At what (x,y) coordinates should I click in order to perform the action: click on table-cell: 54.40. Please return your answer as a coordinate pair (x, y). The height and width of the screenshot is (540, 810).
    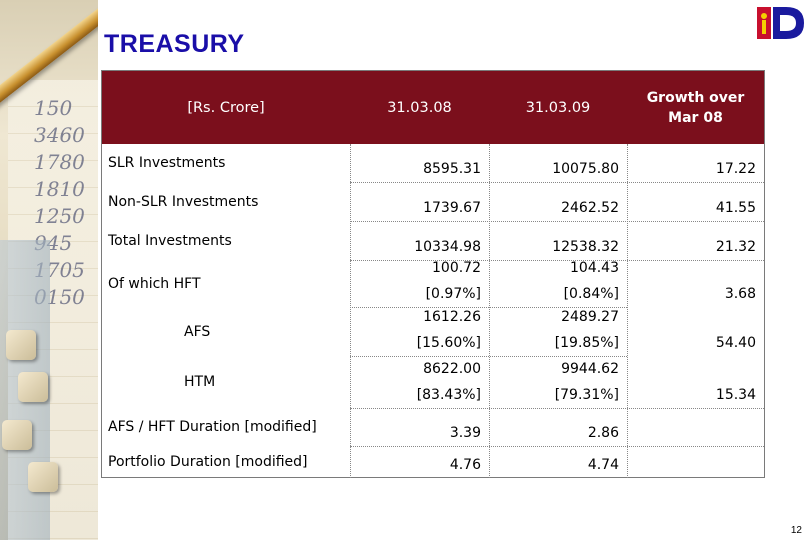
    Looking at the image, I should click on (735, 343).